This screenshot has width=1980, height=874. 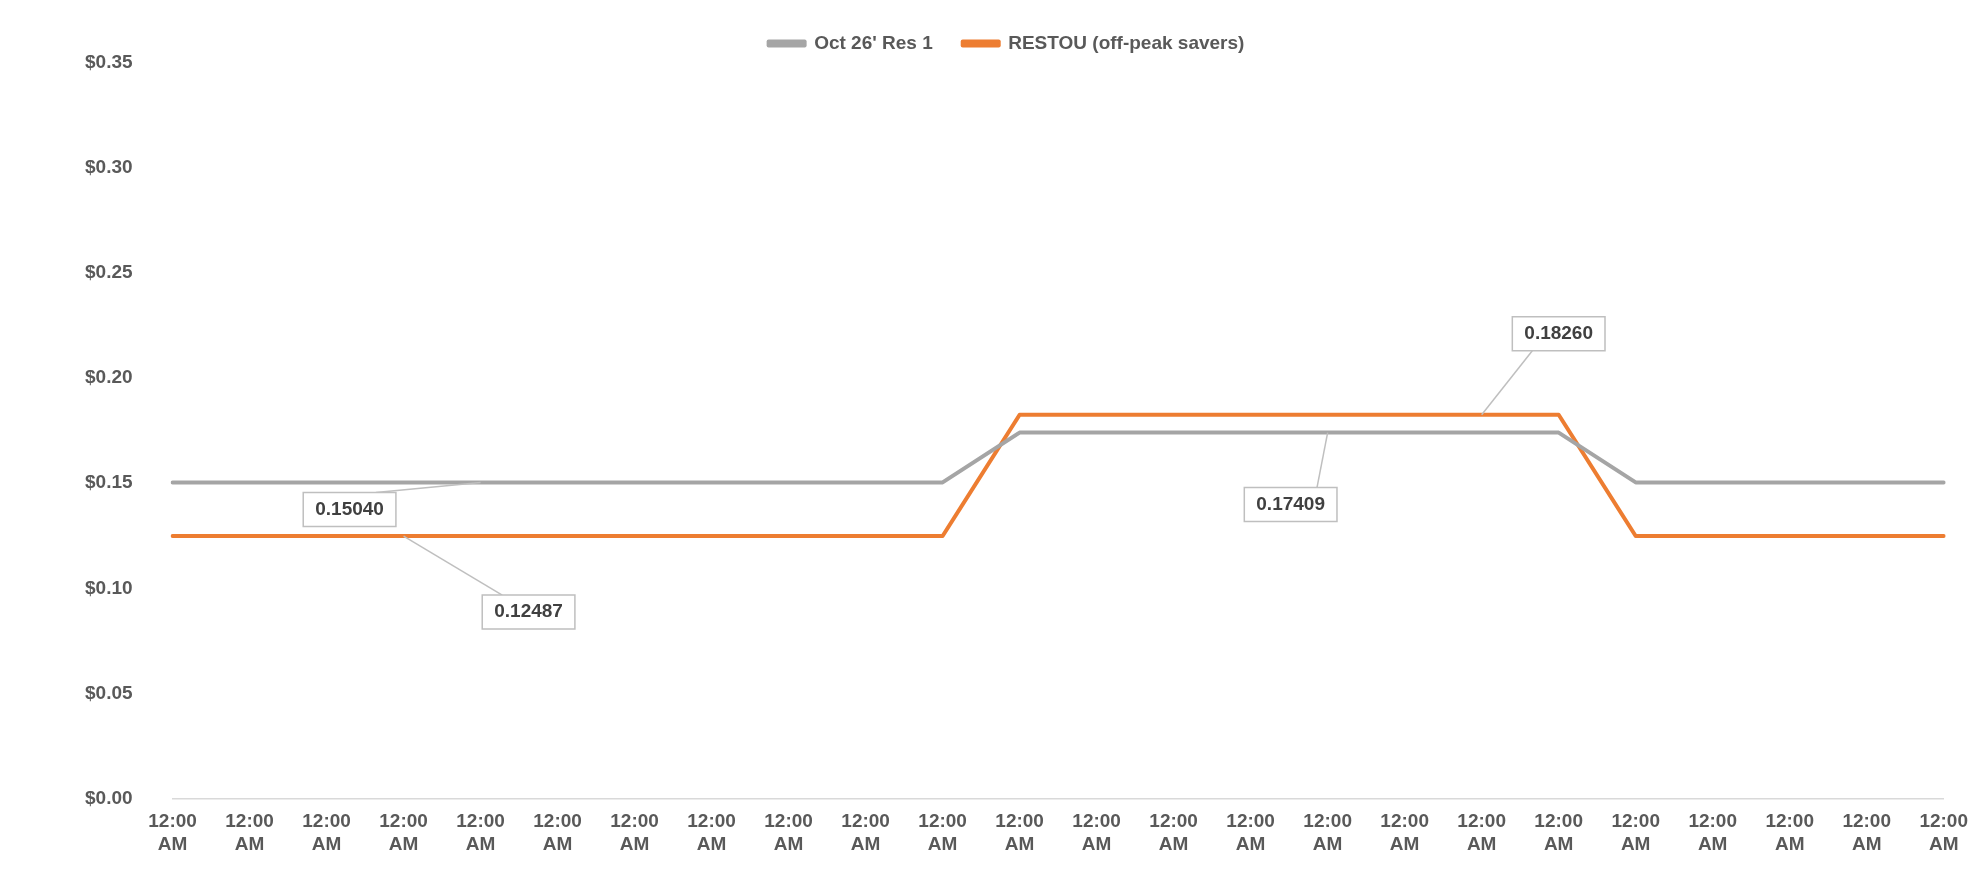 I want to click on y-tick-label: $0.00, so click(x=109, y=797).